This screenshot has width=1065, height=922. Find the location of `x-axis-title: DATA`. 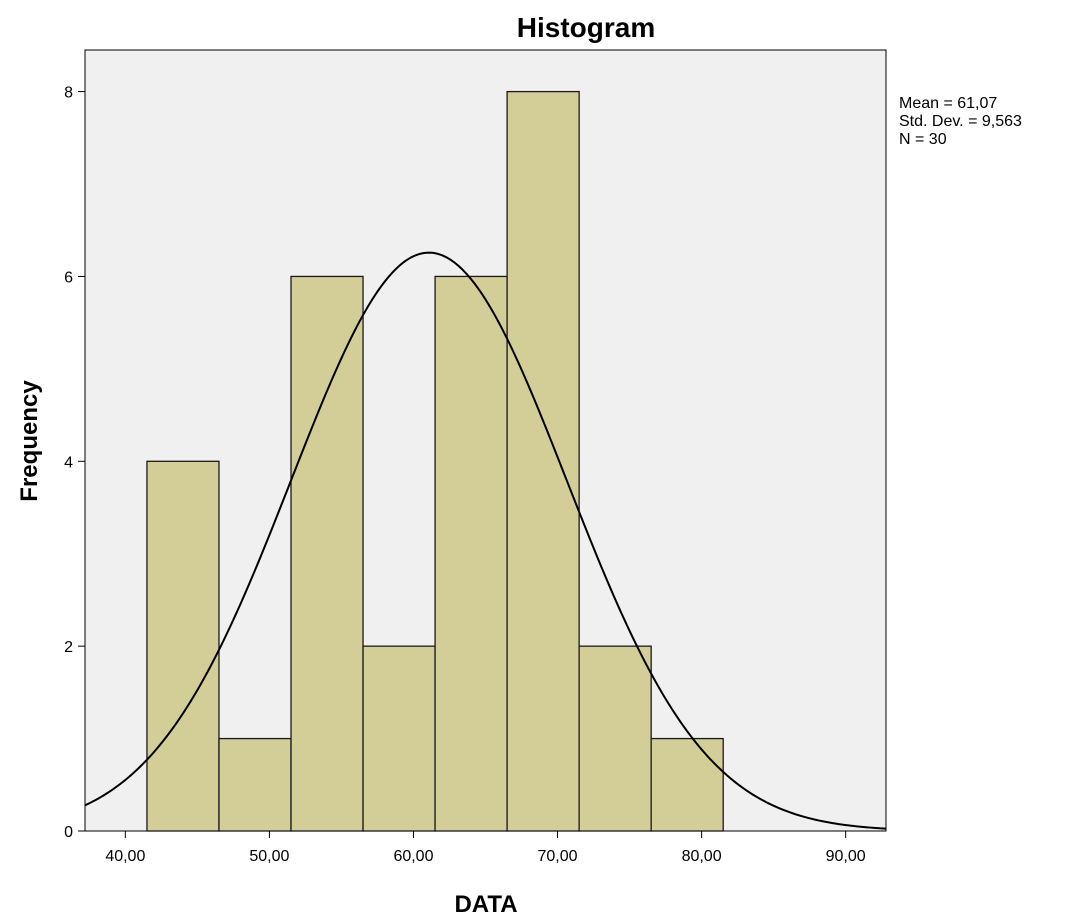

x-axis-title: DATA is located at coordinates (485, 904).